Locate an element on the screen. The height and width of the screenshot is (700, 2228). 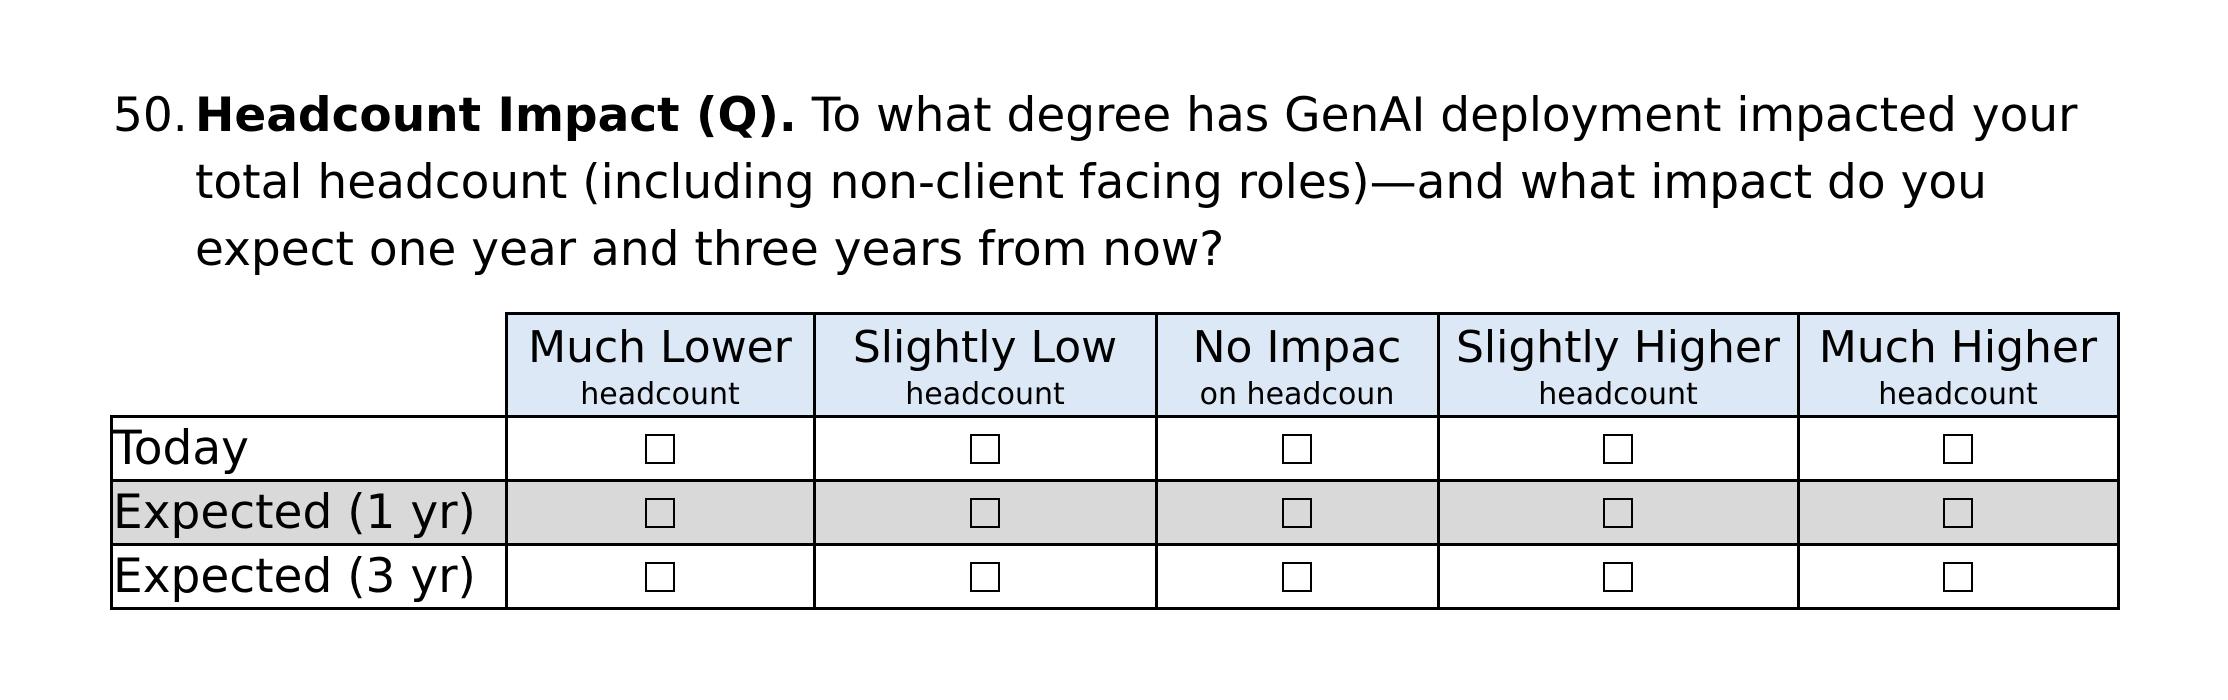
checkbox-3yr-much-higher is located at coordinates (1958, 576).